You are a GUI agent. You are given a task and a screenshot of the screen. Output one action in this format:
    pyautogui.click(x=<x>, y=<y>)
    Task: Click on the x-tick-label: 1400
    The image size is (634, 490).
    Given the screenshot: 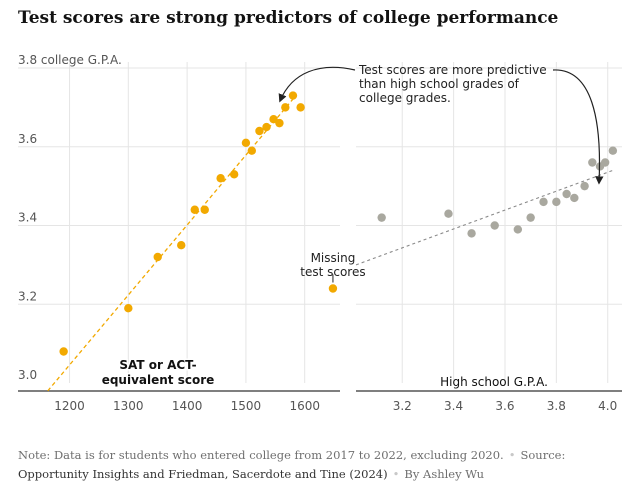 What is the action you would take?
    pyautogui.click(x=187, y=406)
    